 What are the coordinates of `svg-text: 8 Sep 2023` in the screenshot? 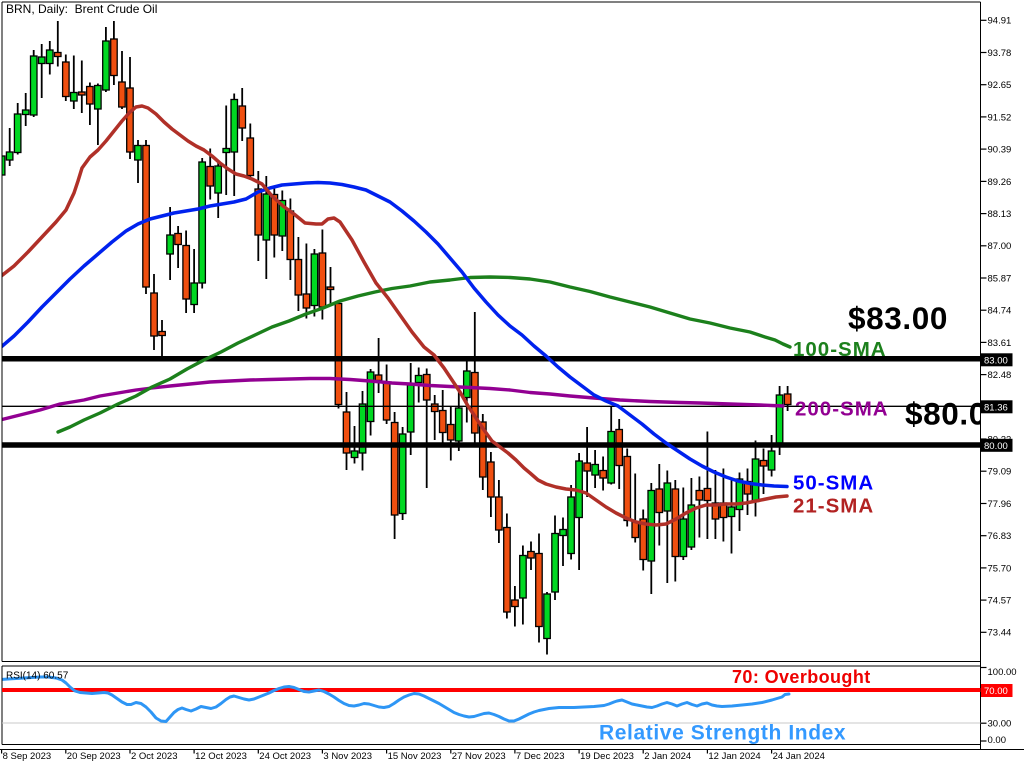 It's located at (27, 756).